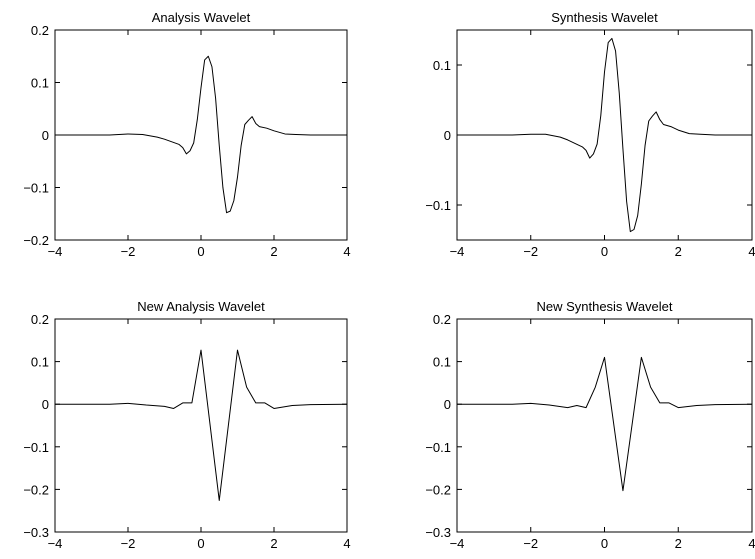 Image resolution: width=755 pixels, height=559 pixels. I want to click on panel-title: New Analysis Wavelet, so click(201, 306).